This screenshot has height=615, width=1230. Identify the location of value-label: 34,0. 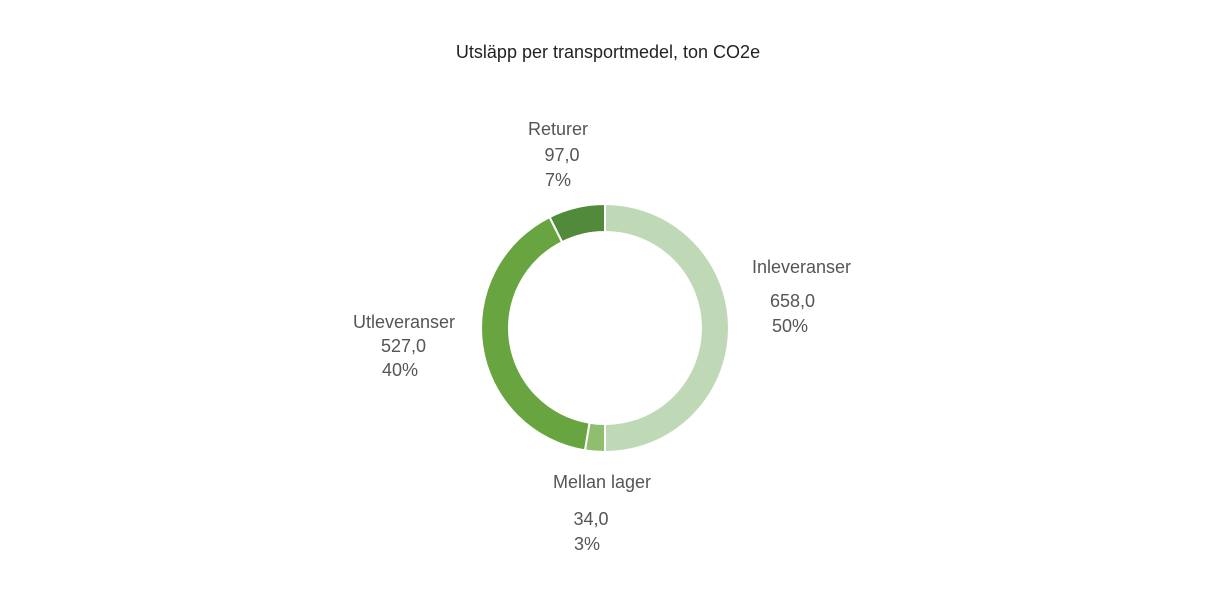
(590, 519).